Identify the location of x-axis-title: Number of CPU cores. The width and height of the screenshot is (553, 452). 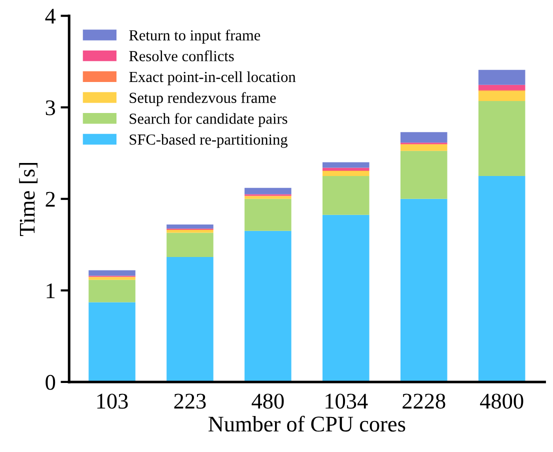
(307, 424).